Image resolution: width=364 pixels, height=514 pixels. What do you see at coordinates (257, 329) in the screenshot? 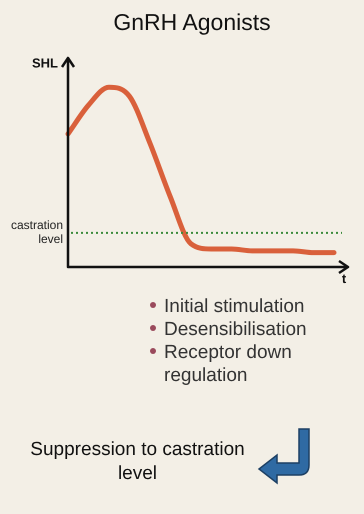
I see `text: Desensibilisation` at bounding box center [257, 329].